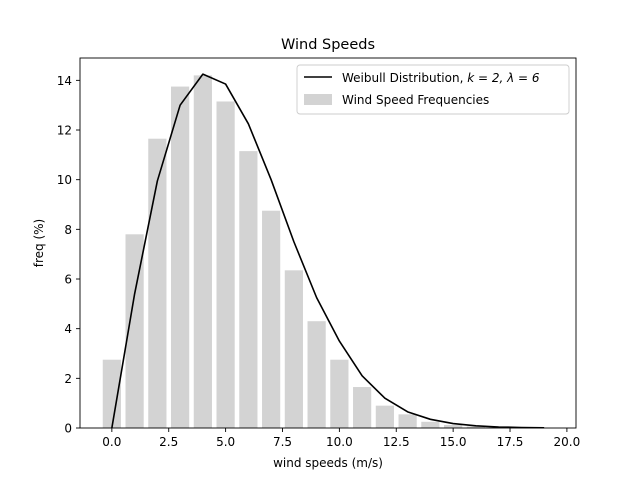  What do you see at coordinates (64, 131) in the screenshot?
I see `y-tick-label: 12` at bounding box center [64, 131].